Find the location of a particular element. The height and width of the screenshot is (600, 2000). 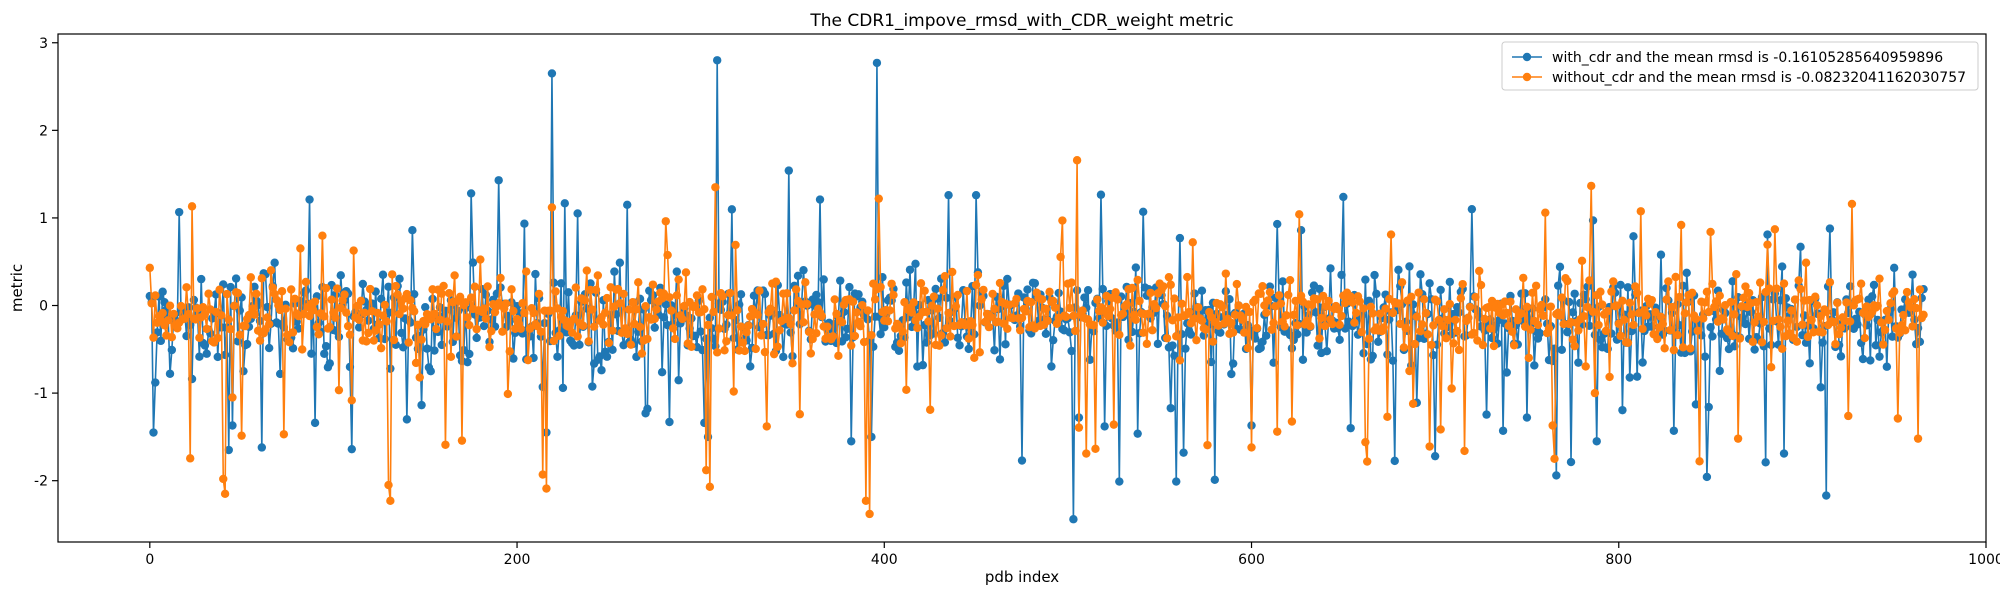

legend-box is located at coordinates (1740, 66).